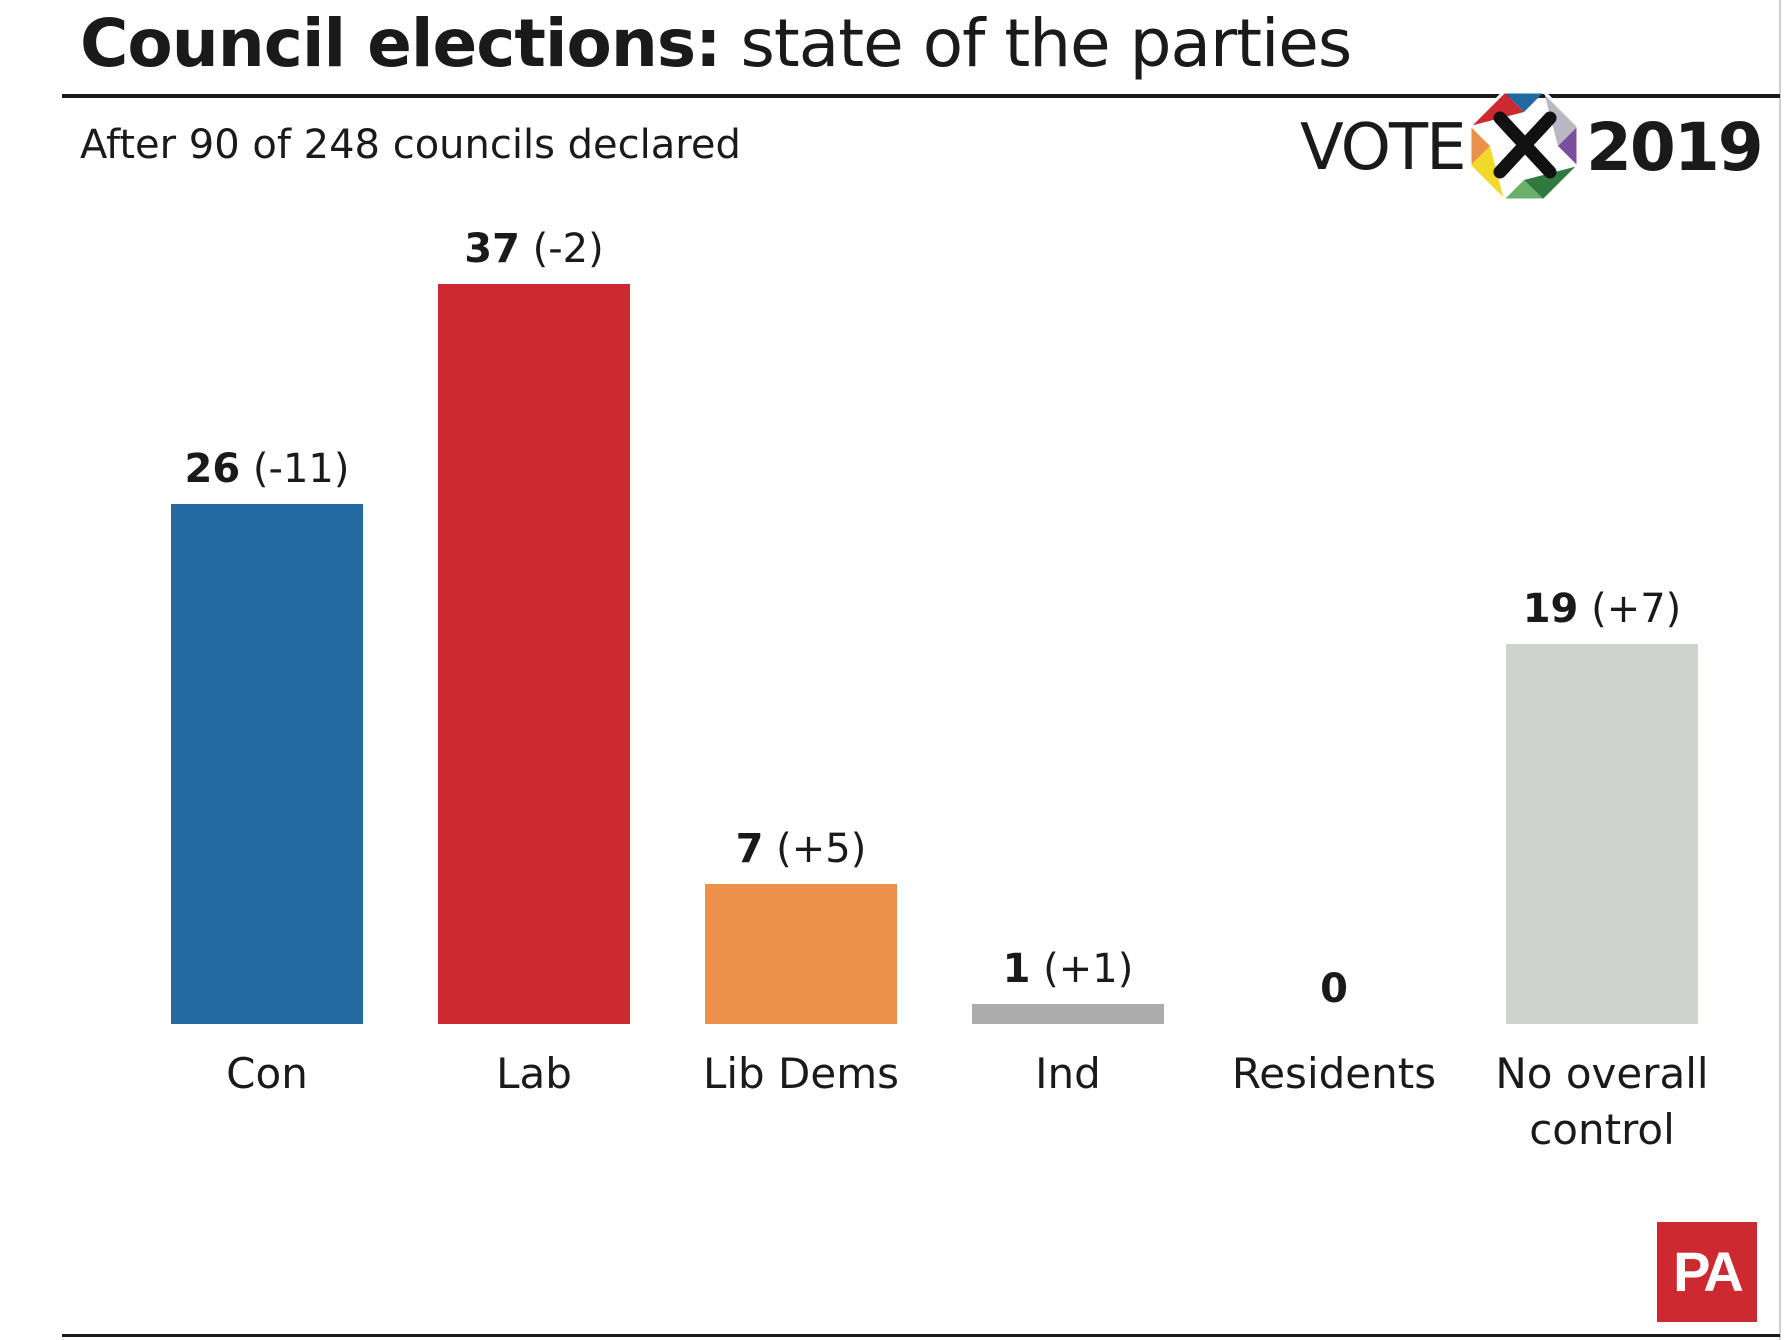 This screenshot has height=1340, width=1784. What do you see at coordinates (921, 1335) in the screenshot?
I see `bottom-rule` at bounding box center [921, 1335].